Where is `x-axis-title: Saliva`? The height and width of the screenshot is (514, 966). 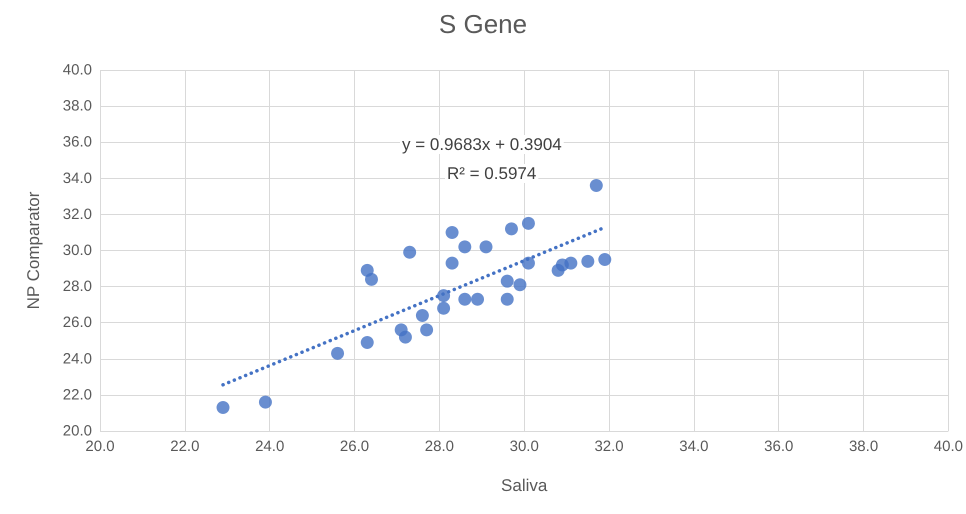 x-axis-title: Saliva is located at coordinates (524, 485).